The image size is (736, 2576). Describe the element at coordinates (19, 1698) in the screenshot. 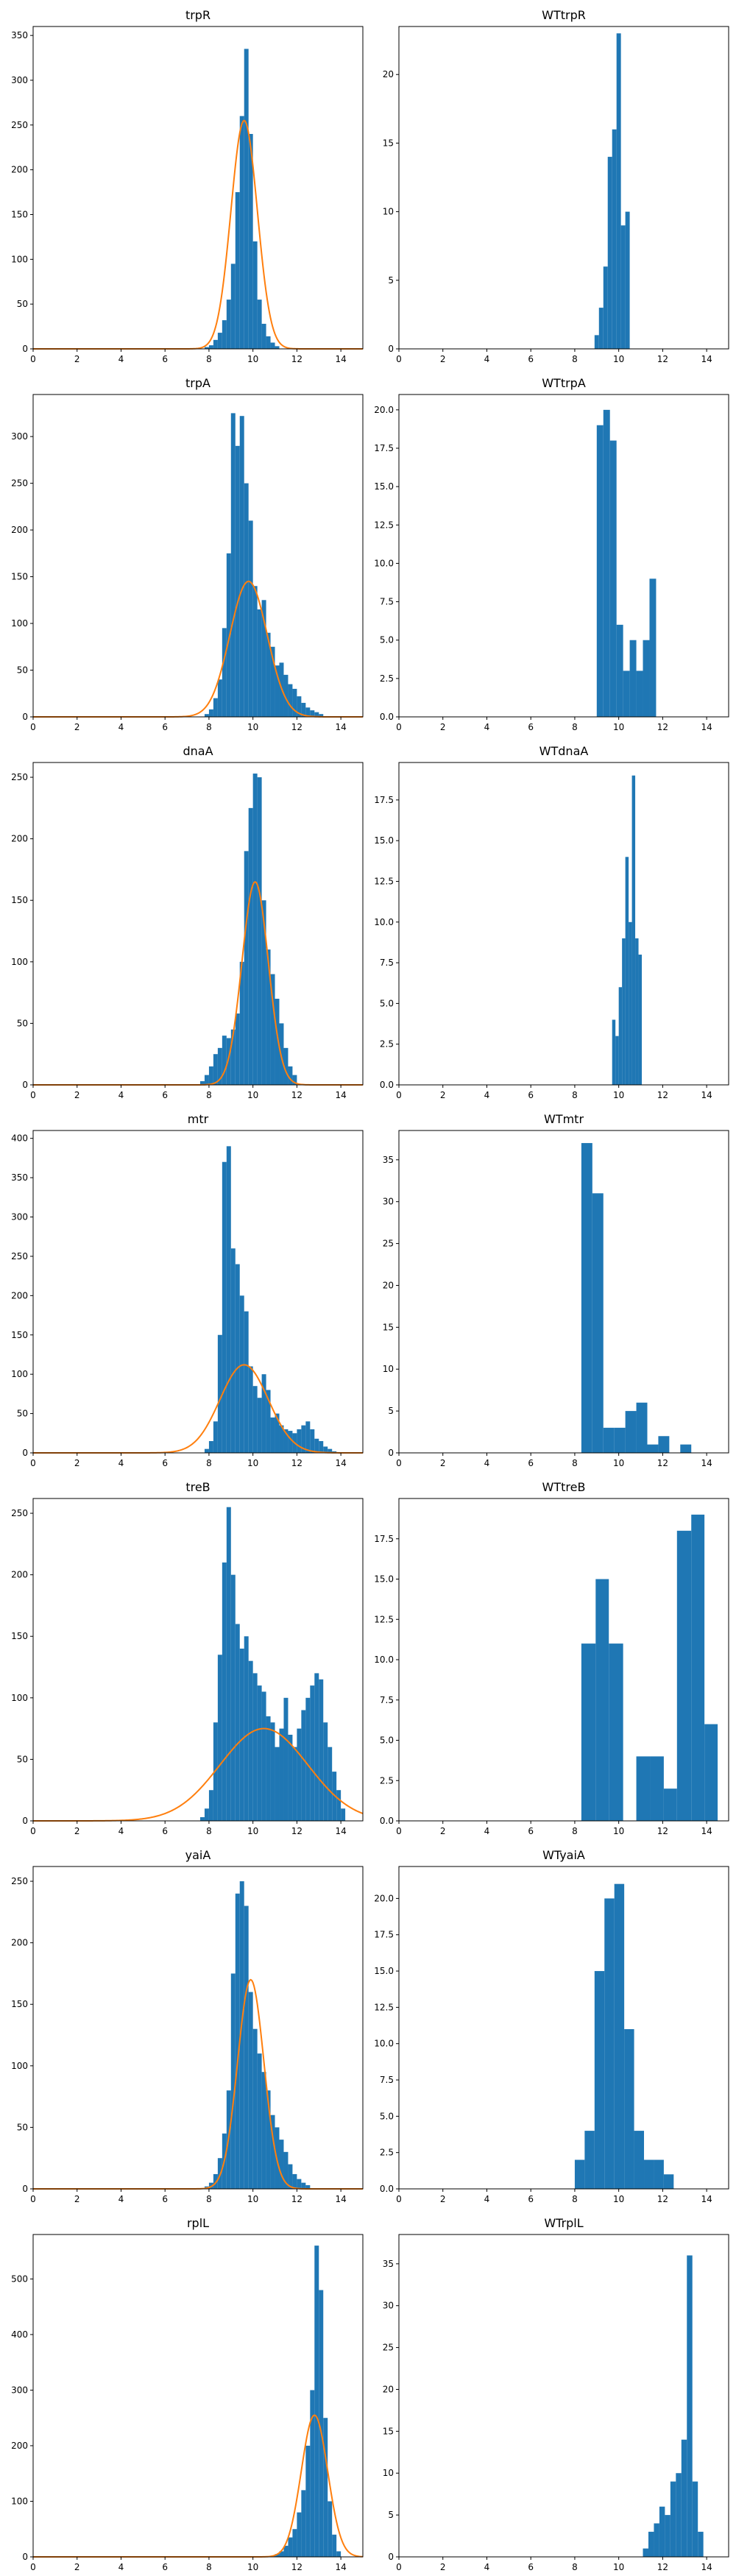

I see `y-tick-label: 100` at that location.